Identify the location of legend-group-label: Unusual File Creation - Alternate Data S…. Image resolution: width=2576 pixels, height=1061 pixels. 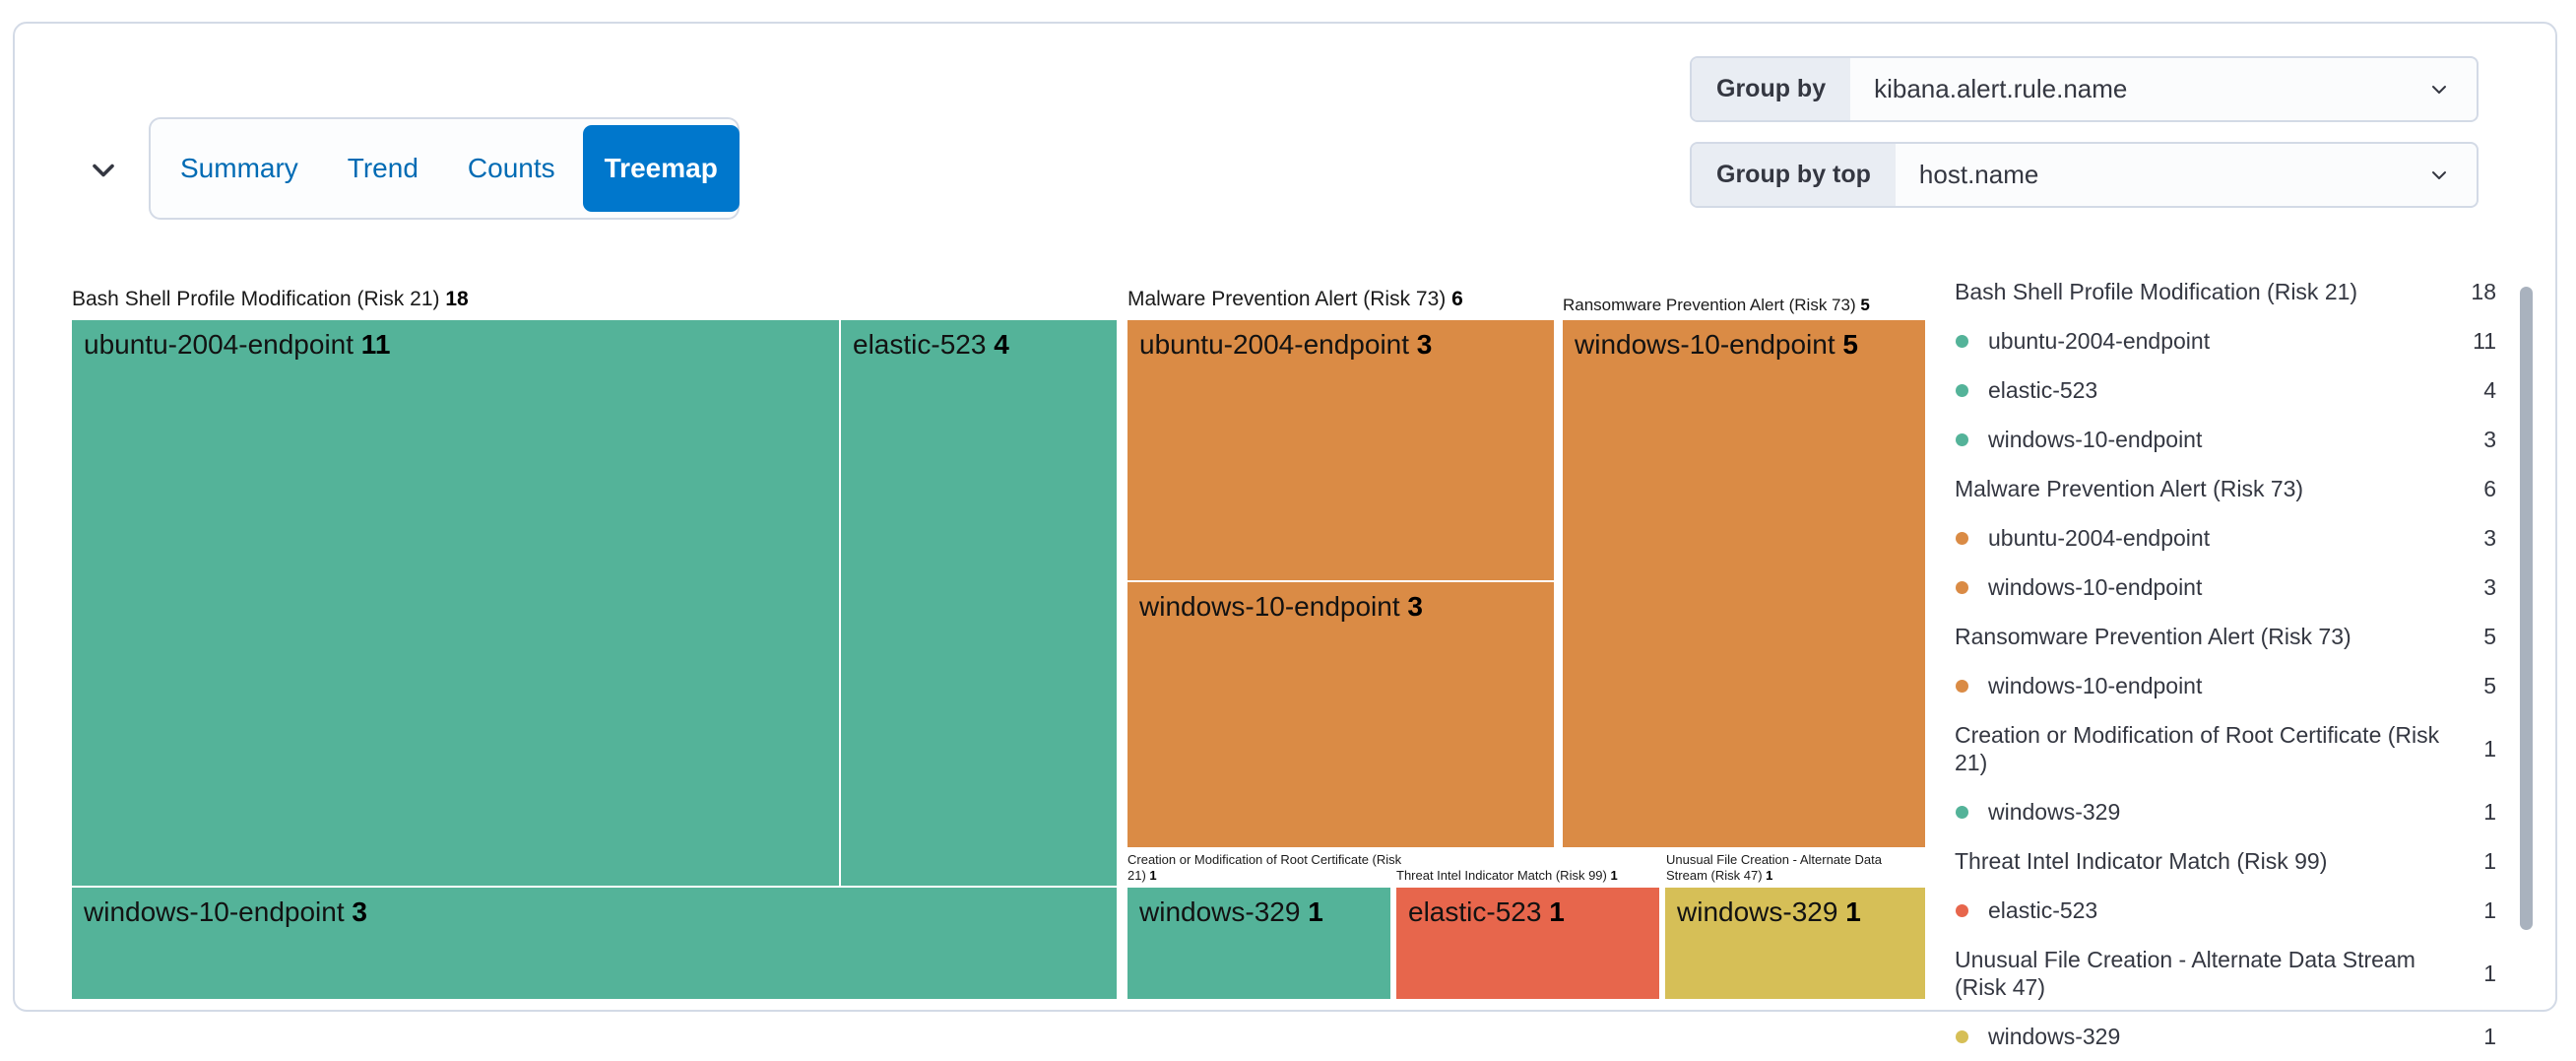
(2185, 973).